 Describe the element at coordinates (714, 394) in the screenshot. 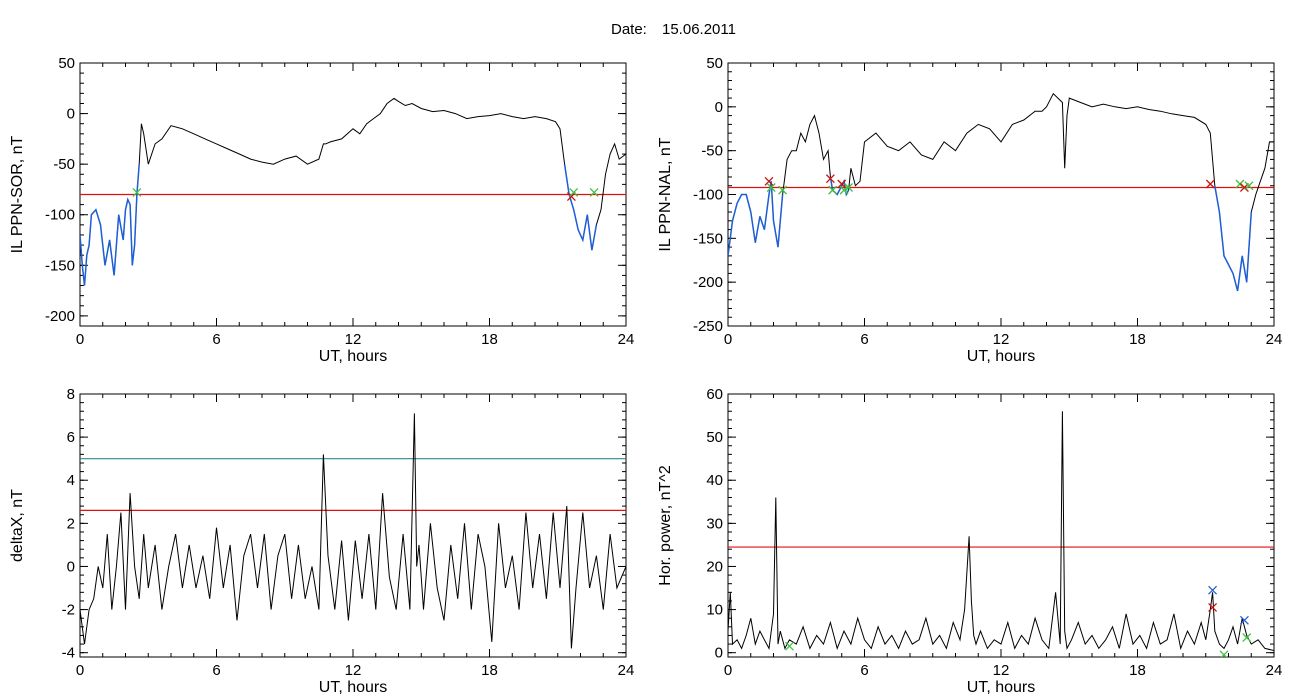

I see `y-tick-label: 60` at that location.